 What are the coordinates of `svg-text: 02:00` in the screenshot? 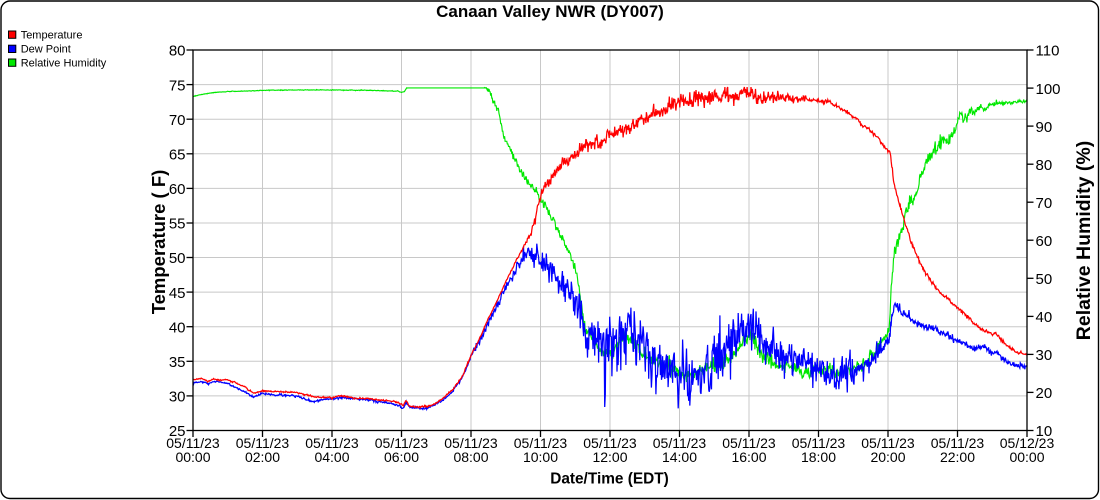 It's located at (262, 457).